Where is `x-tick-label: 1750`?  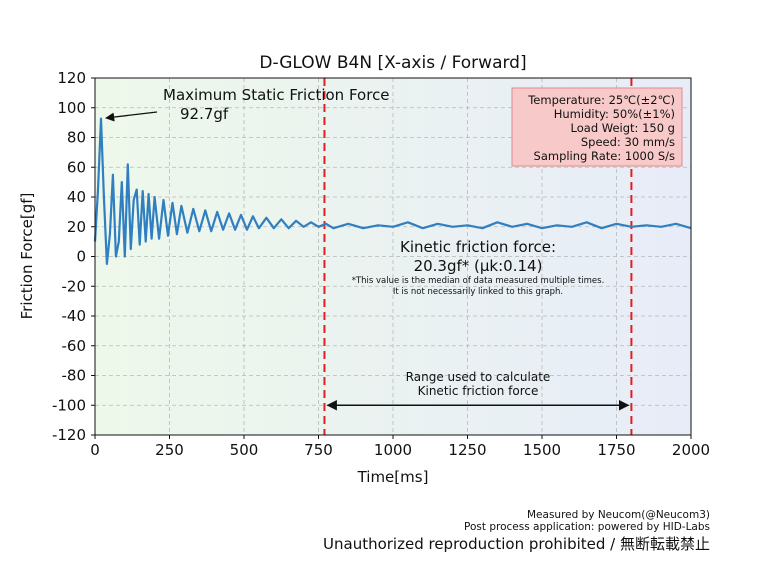
x-tick-label: 1750 is located at coordinates (616, 450).